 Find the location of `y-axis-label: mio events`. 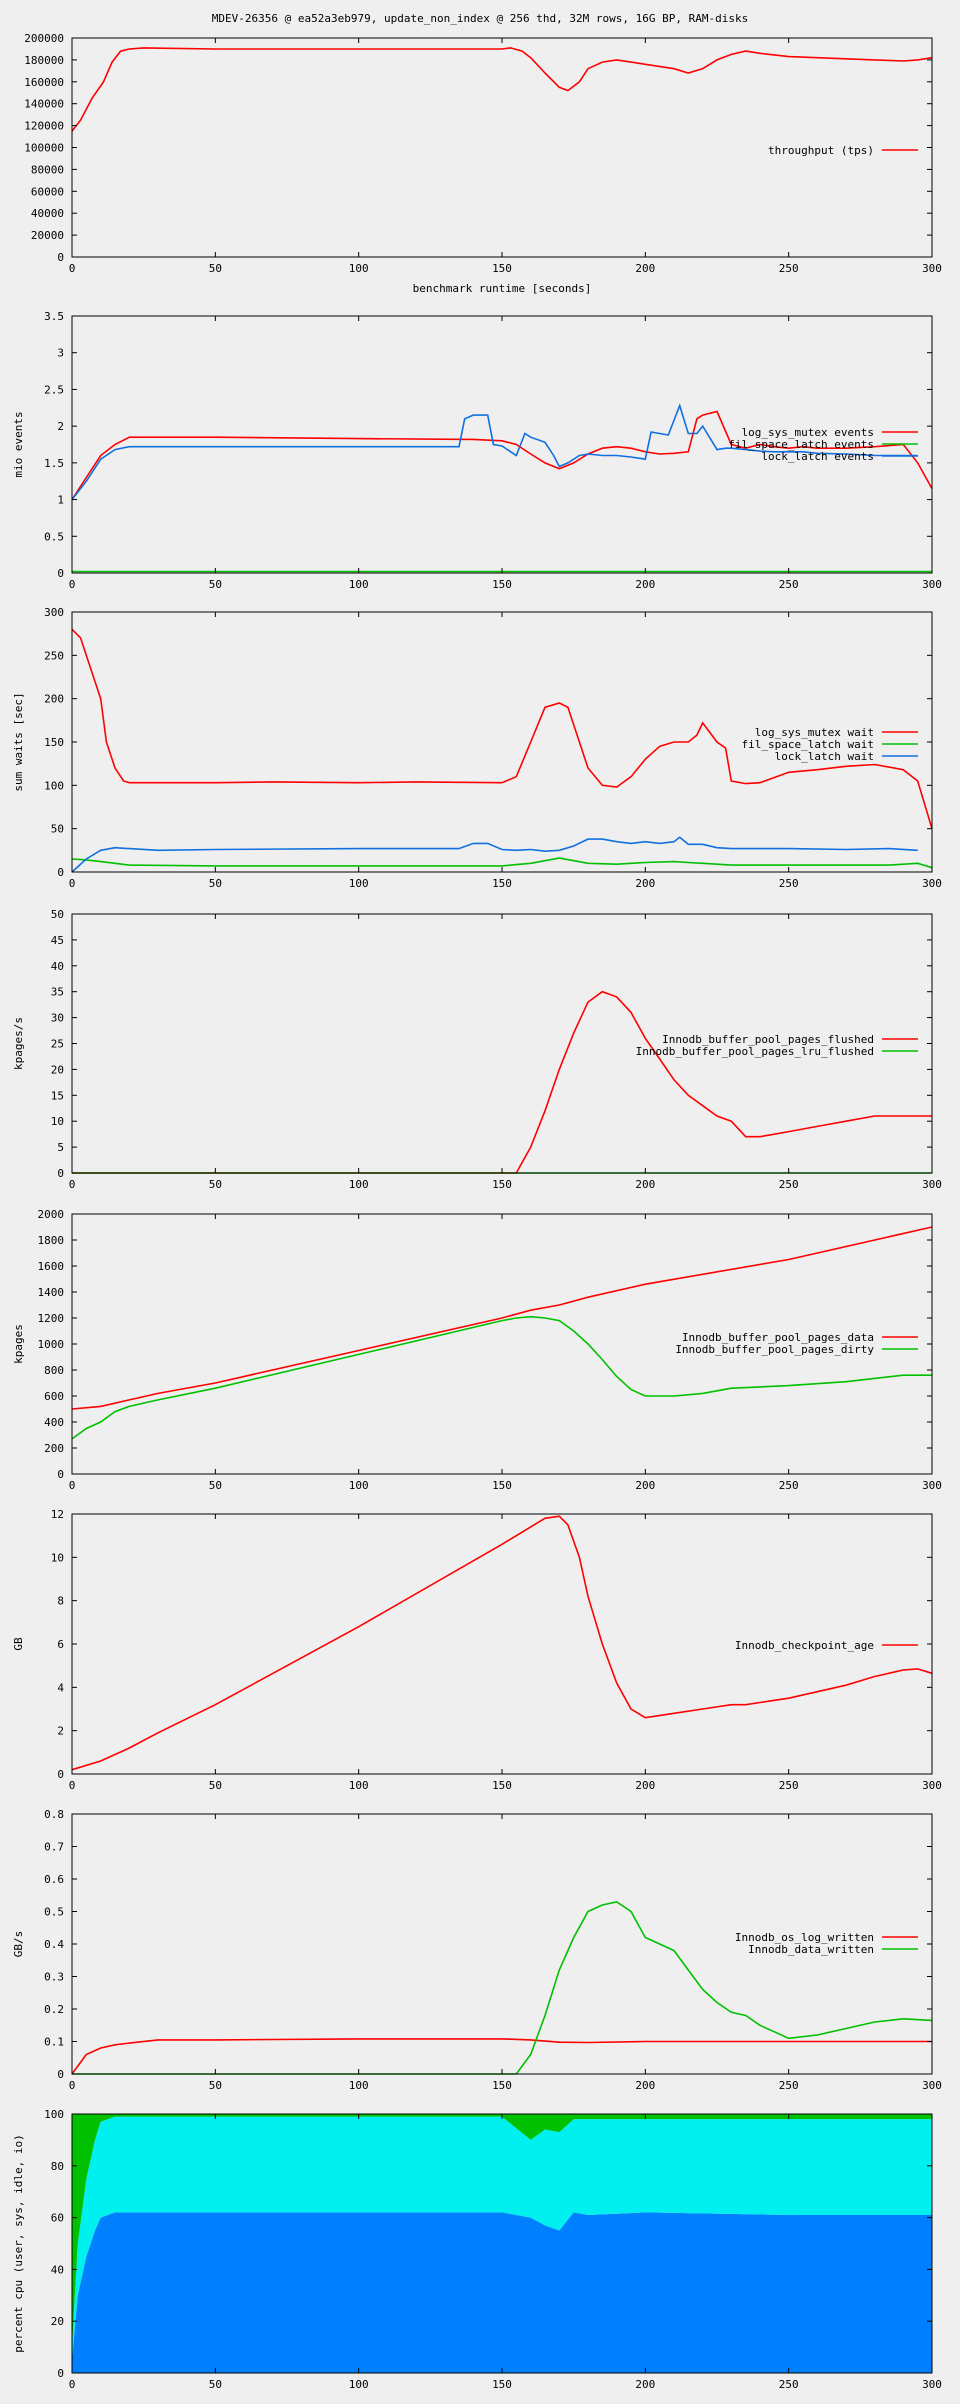

y-axis-label: mio events is located at coordinates (18, 444).